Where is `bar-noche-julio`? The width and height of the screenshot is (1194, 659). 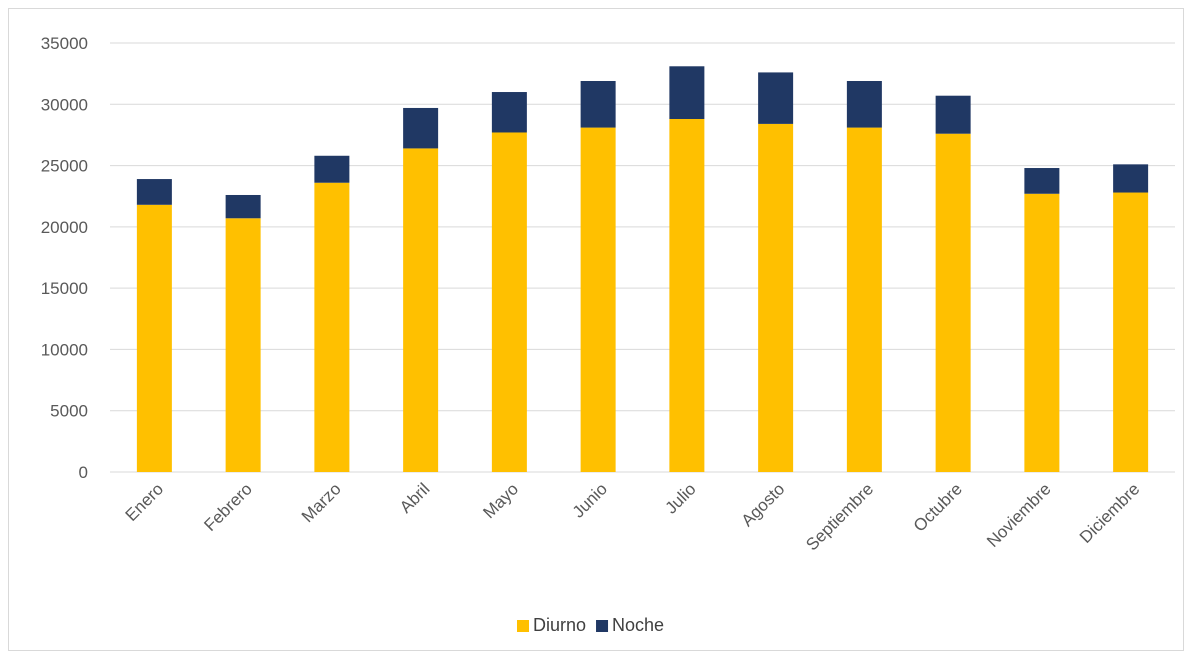 bar-noche-julio is located at coordinates (687, 92).